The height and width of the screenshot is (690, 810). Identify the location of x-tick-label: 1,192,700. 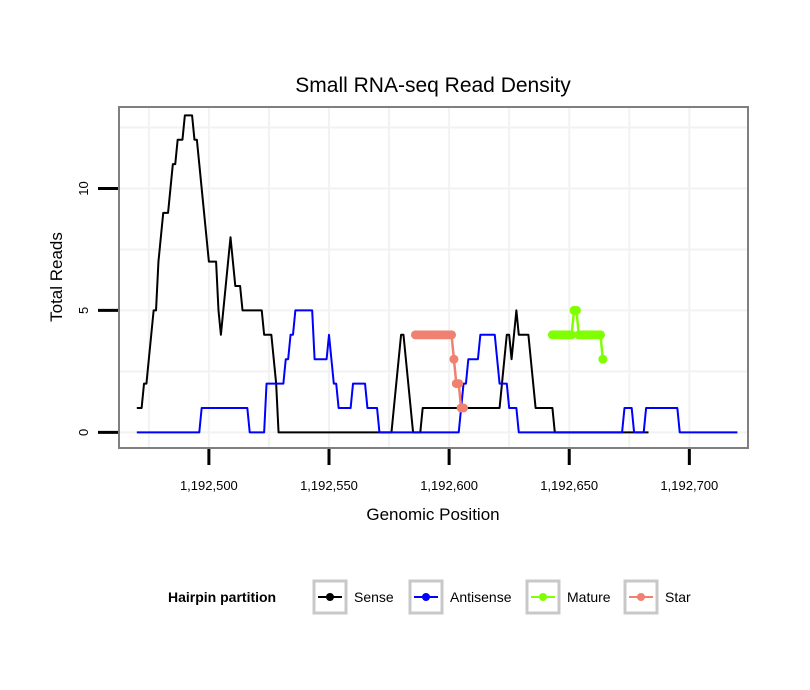
(689, 485).